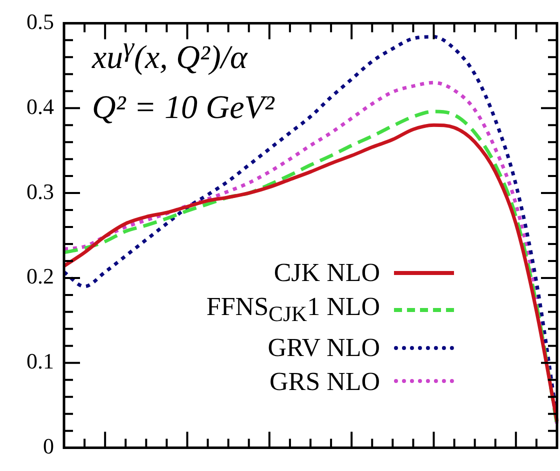  I want to click on y-tick-label: 0, so click(48, 446).